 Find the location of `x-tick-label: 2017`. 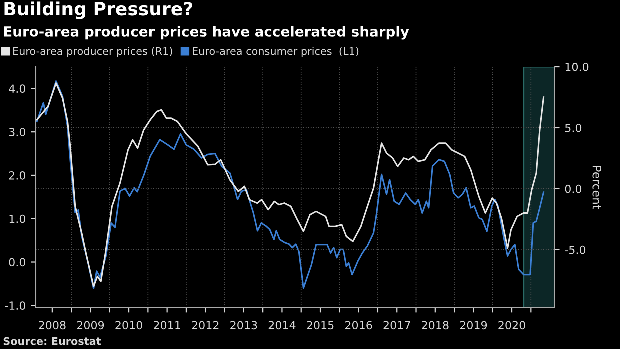

x-tick-label: 2017 is located at coordinates (397, 325).